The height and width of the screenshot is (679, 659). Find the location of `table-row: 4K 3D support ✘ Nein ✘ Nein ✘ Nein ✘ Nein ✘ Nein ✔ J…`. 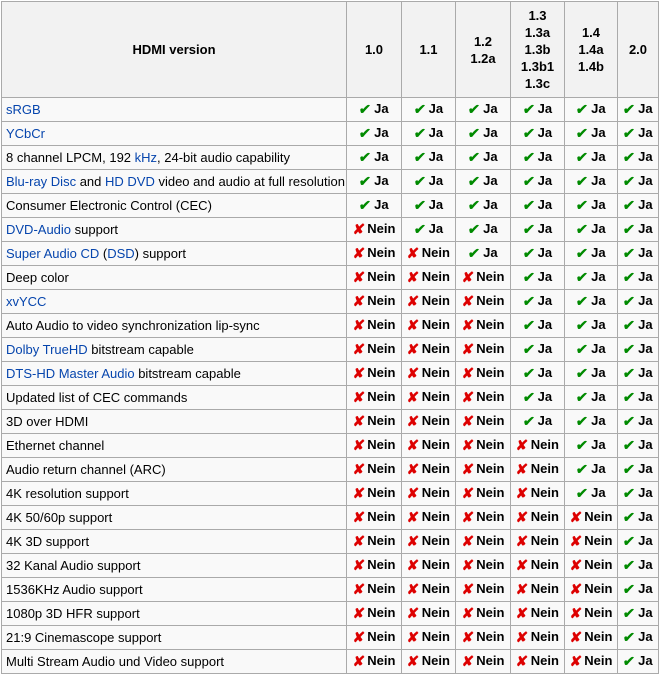

table-row: 4K 3D support ✘ Nein ✘ Nein ✘ Nein ✘ Nein ✘ Nein ✔ J… is located at coordinates (330, 541).